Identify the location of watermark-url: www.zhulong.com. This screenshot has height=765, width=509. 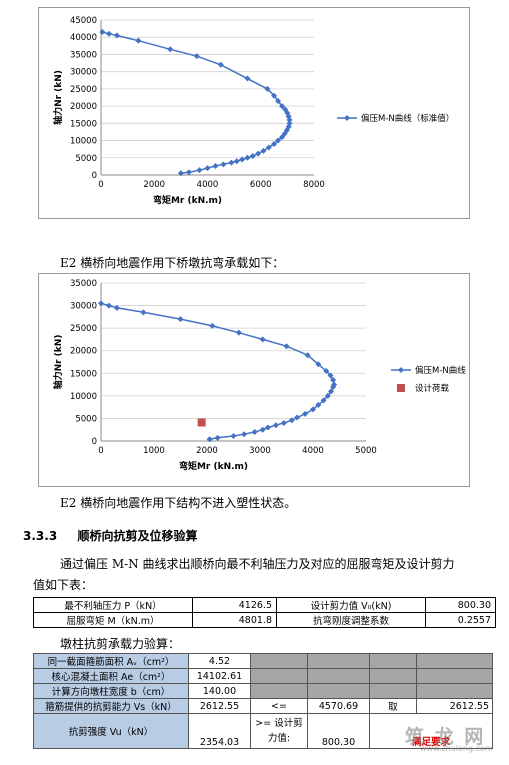
(456, 748).